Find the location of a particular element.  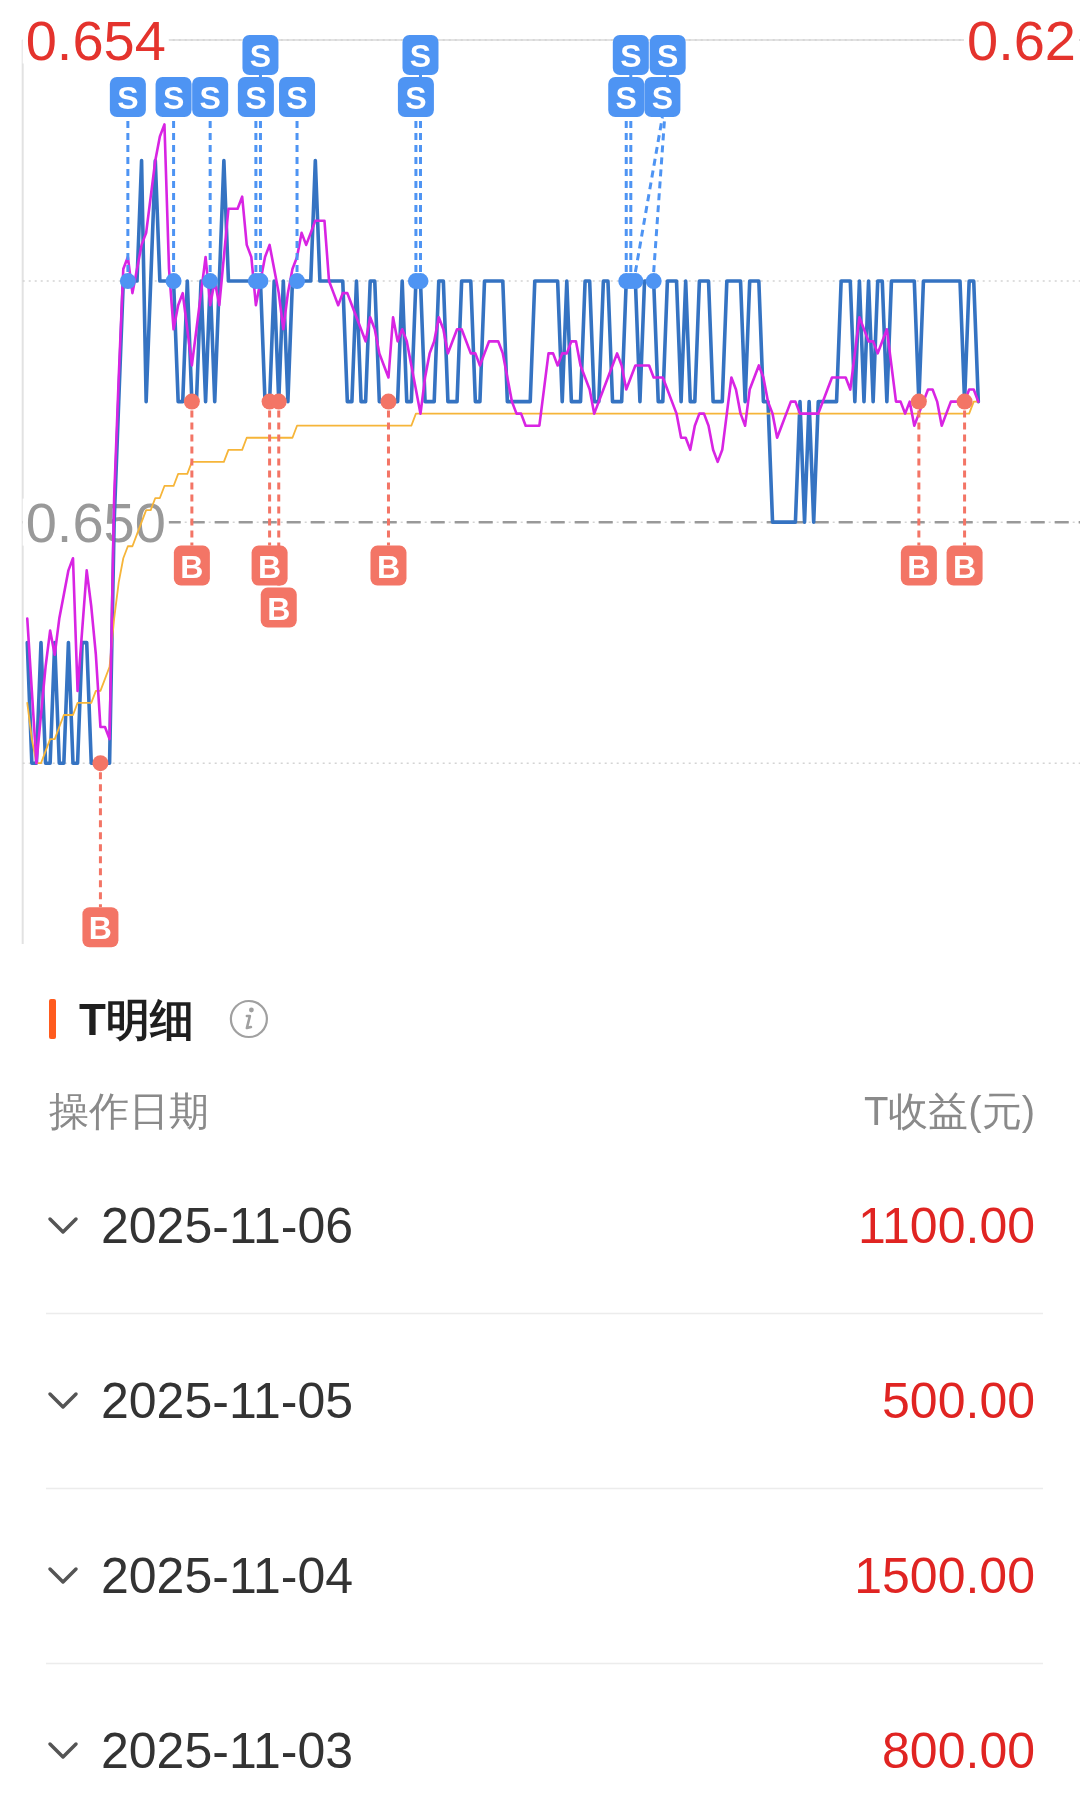

text: 1500.00 is located at coordinates (944, 1576).